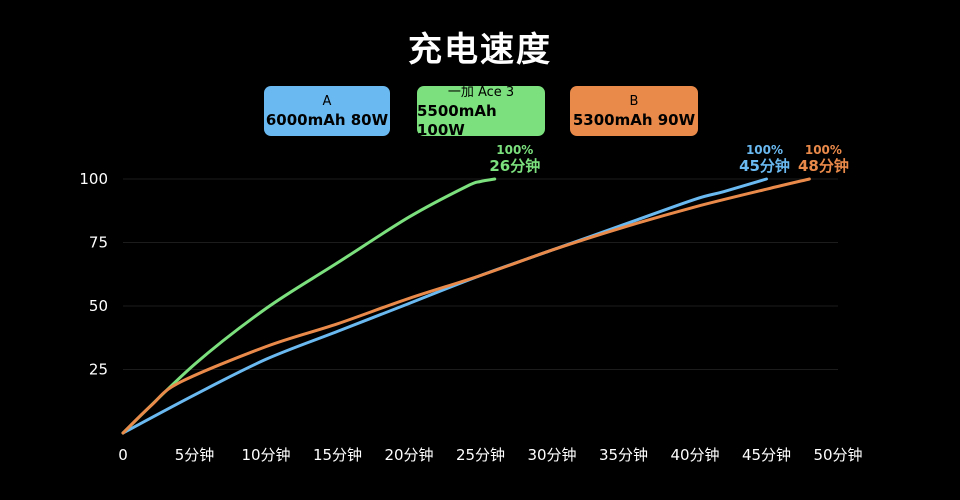 The width and height of the screenshot is (960, 500). I want to click on x-tick-label-40: 40分钟, so click(694, 455).